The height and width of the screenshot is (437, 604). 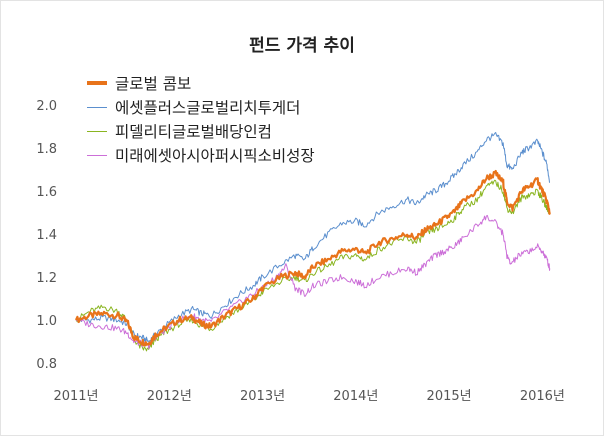 What do you see at coordinates (46, 235) in the screenshot?
I see `y-tick-label: 1.4` at bounding box center [46, 235].